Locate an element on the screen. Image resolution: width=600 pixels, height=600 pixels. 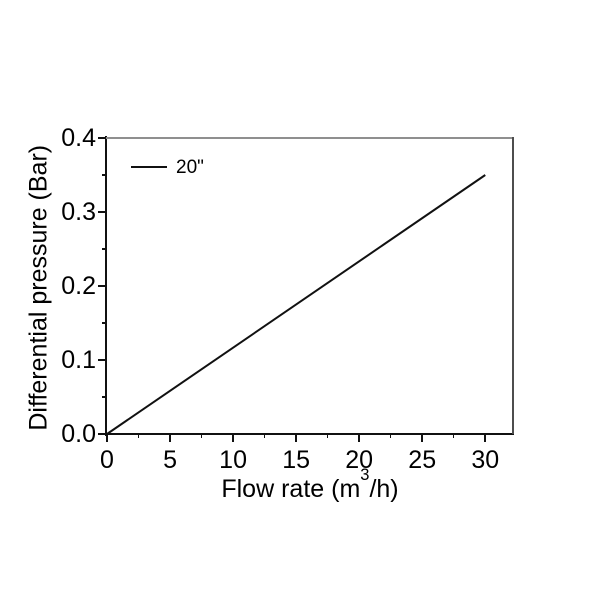
y-tick-label: 0.4 is located at coordinates (78, 138).